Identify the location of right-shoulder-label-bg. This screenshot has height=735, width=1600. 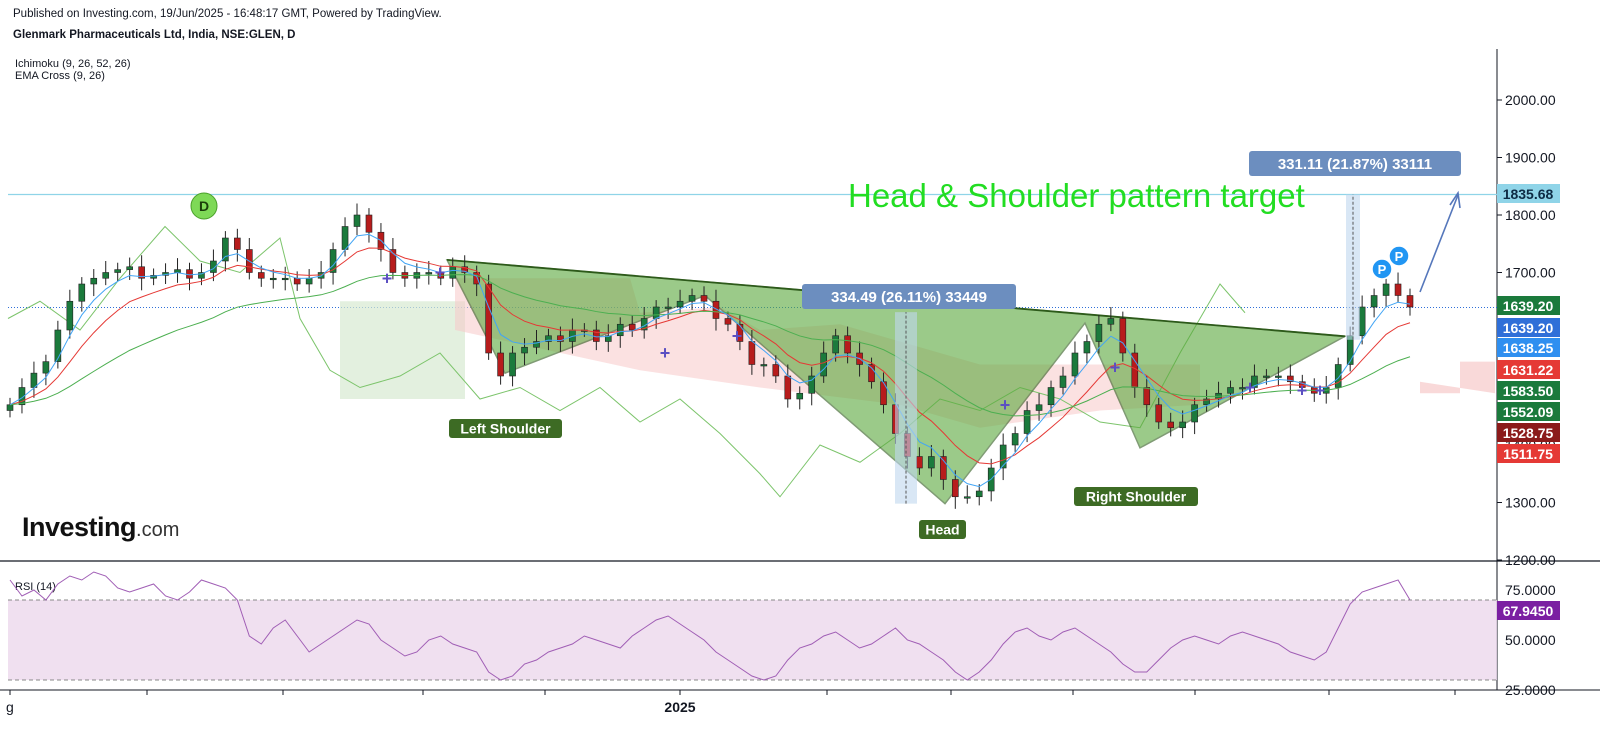
(1136, 496).